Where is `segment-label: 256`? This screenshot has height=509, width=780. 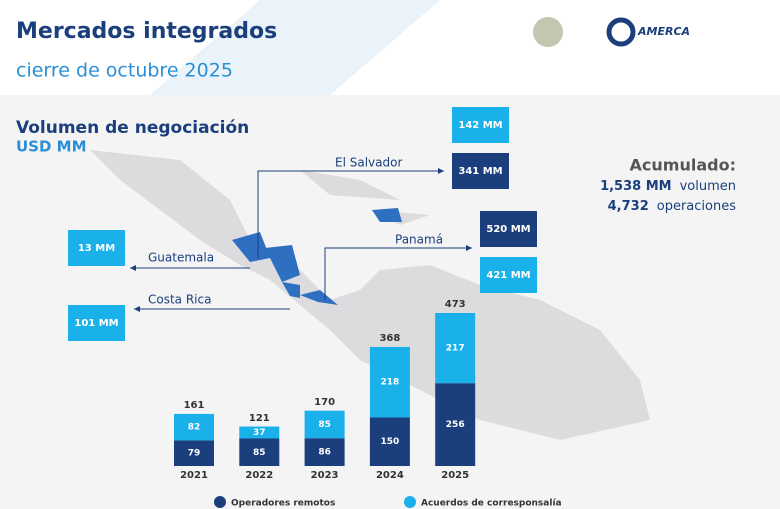
segment-label: 256 is located at coordinates (455, 425).